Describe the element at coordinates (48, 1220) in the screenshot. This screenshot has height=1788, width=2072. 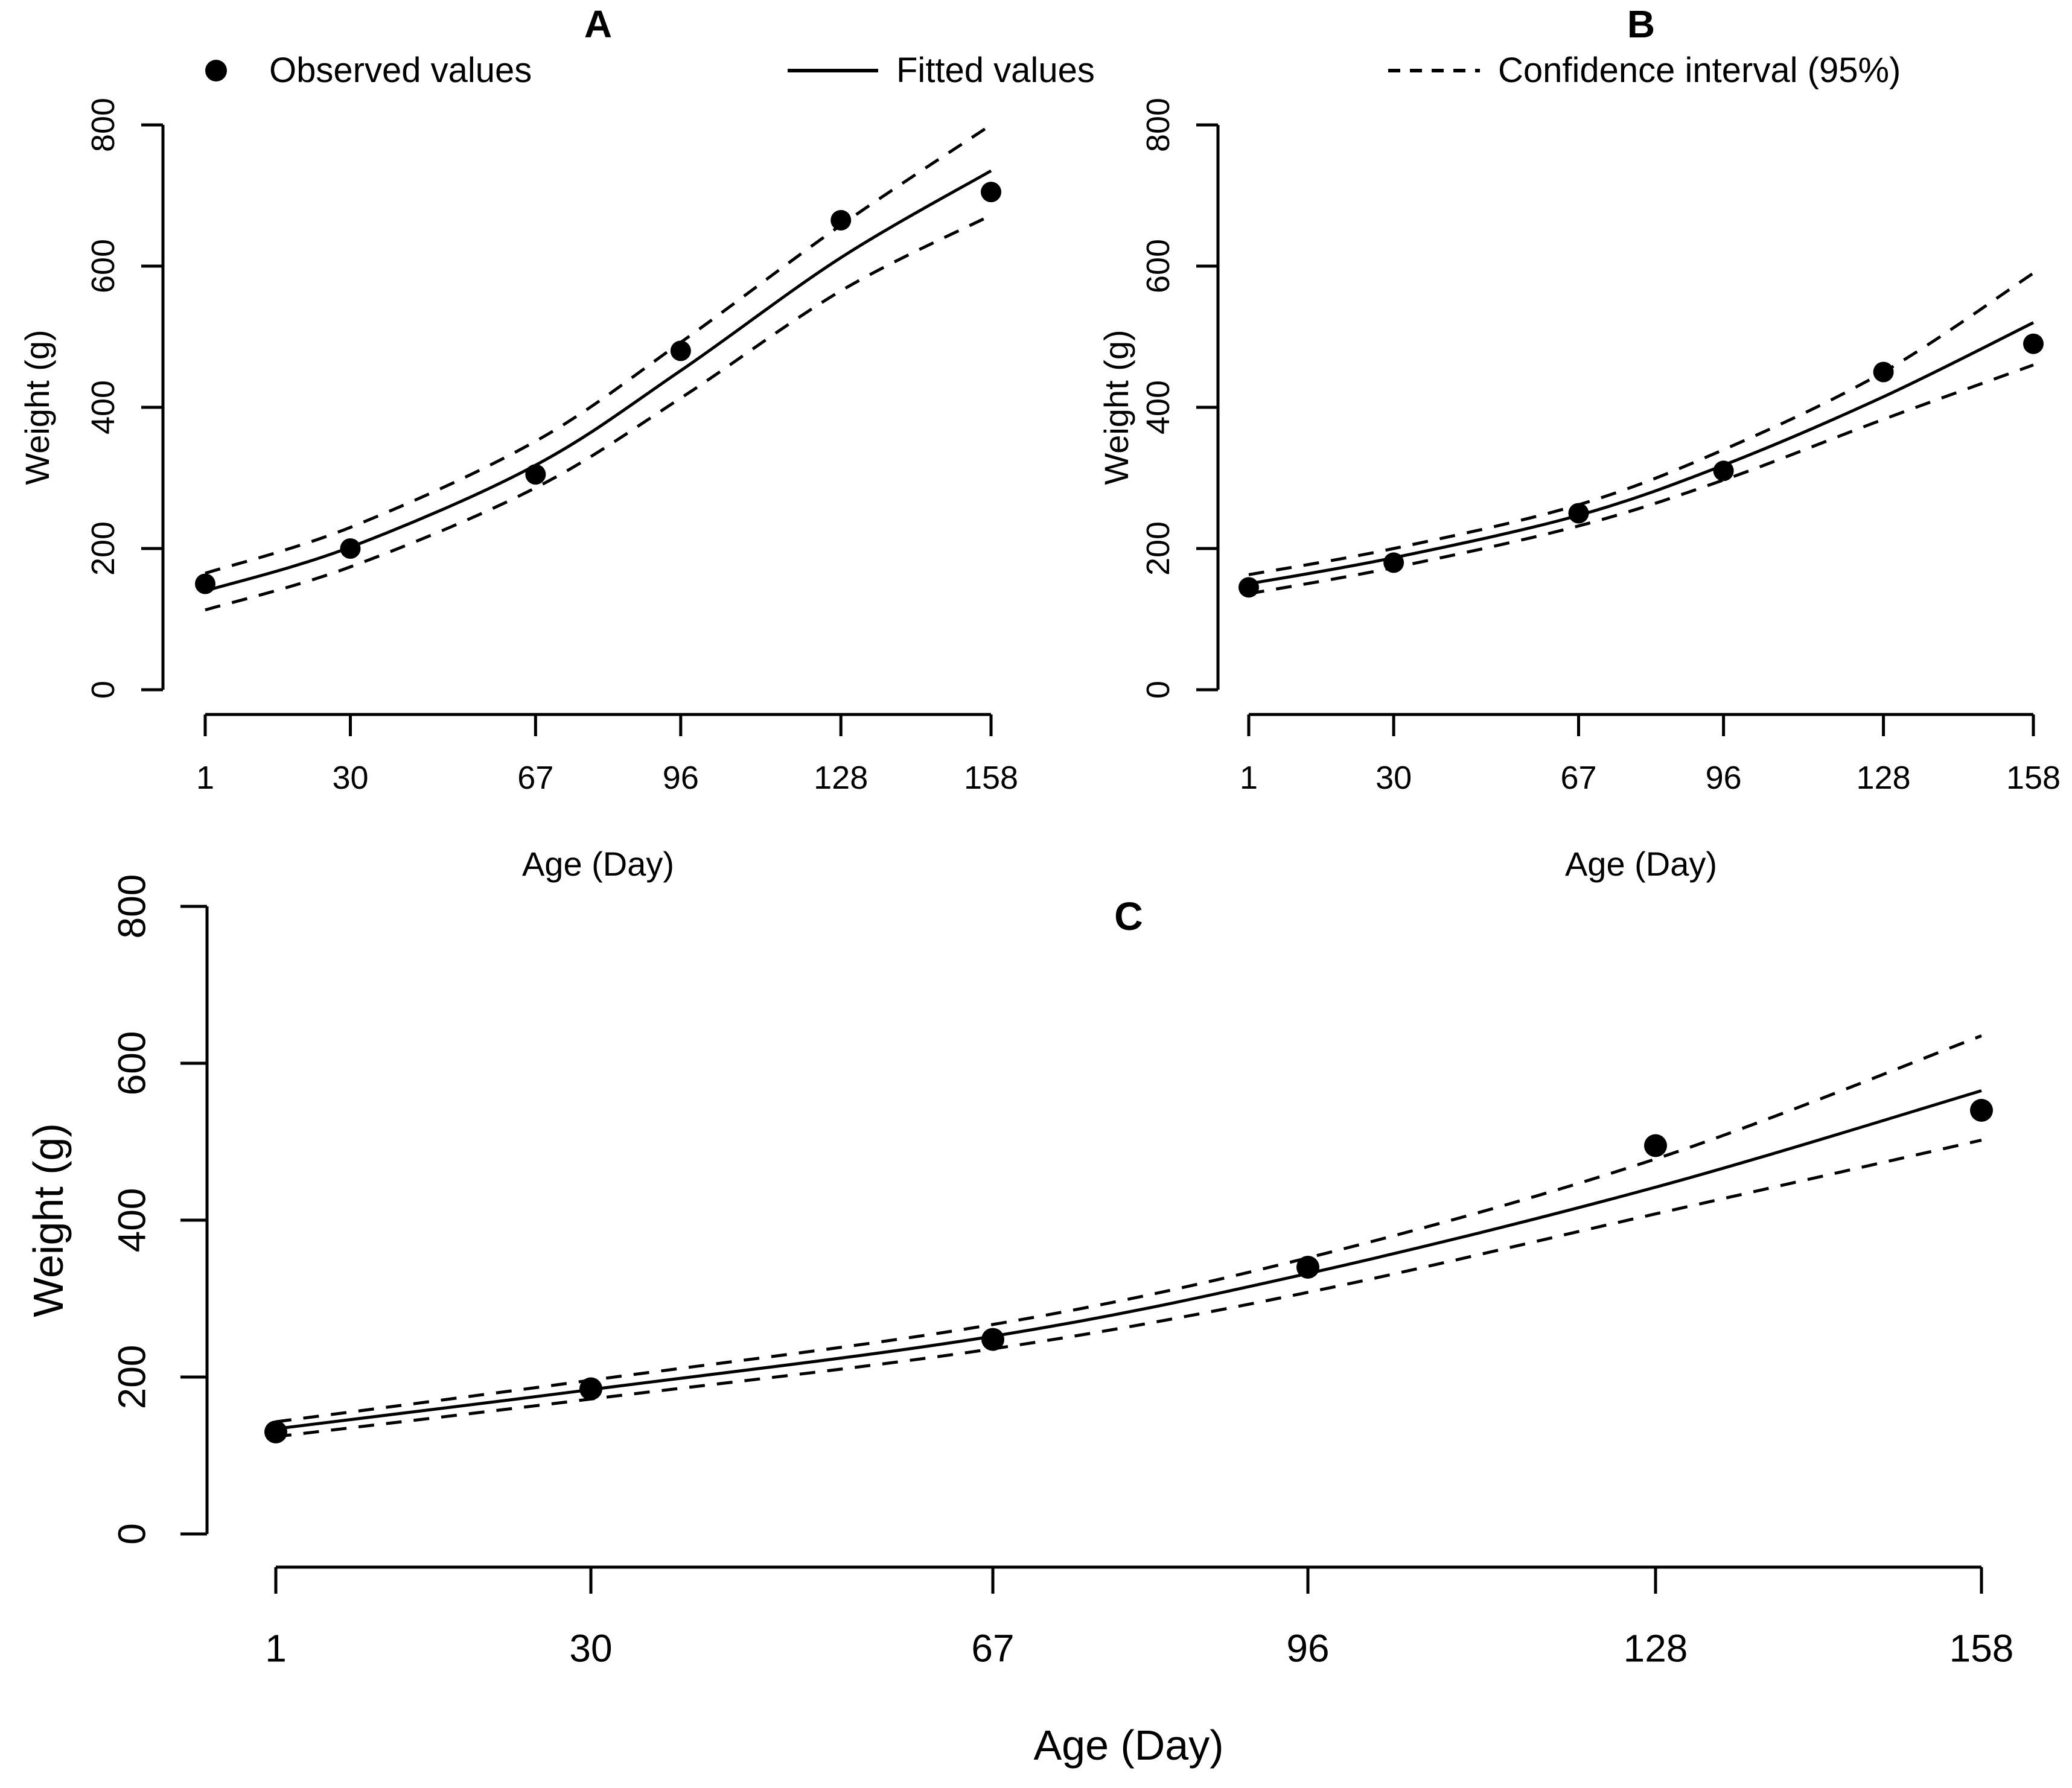
I see `panel-c-y-axis-label: Weight (g)` at that location.